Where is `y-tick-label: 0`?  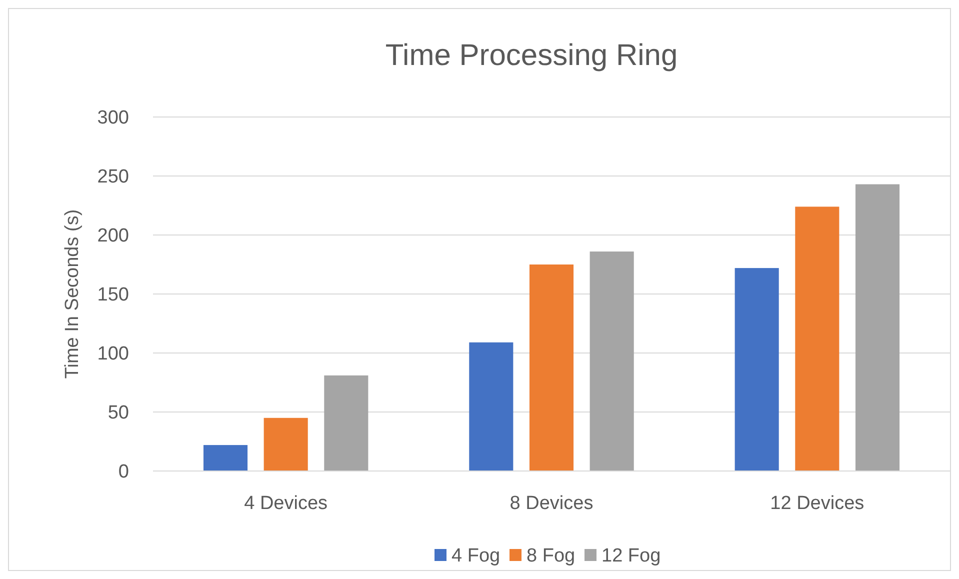
y-tick-label: 0 is located at coordinates (123, 472).